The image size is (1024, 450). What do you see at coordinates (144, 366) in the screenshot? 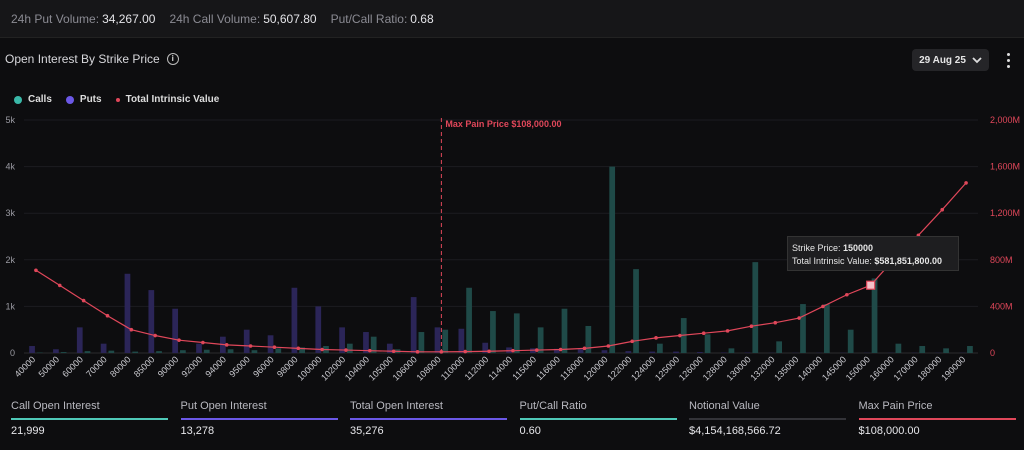
I see `x-tick-label: 85000` at bounding box center [144, 366].